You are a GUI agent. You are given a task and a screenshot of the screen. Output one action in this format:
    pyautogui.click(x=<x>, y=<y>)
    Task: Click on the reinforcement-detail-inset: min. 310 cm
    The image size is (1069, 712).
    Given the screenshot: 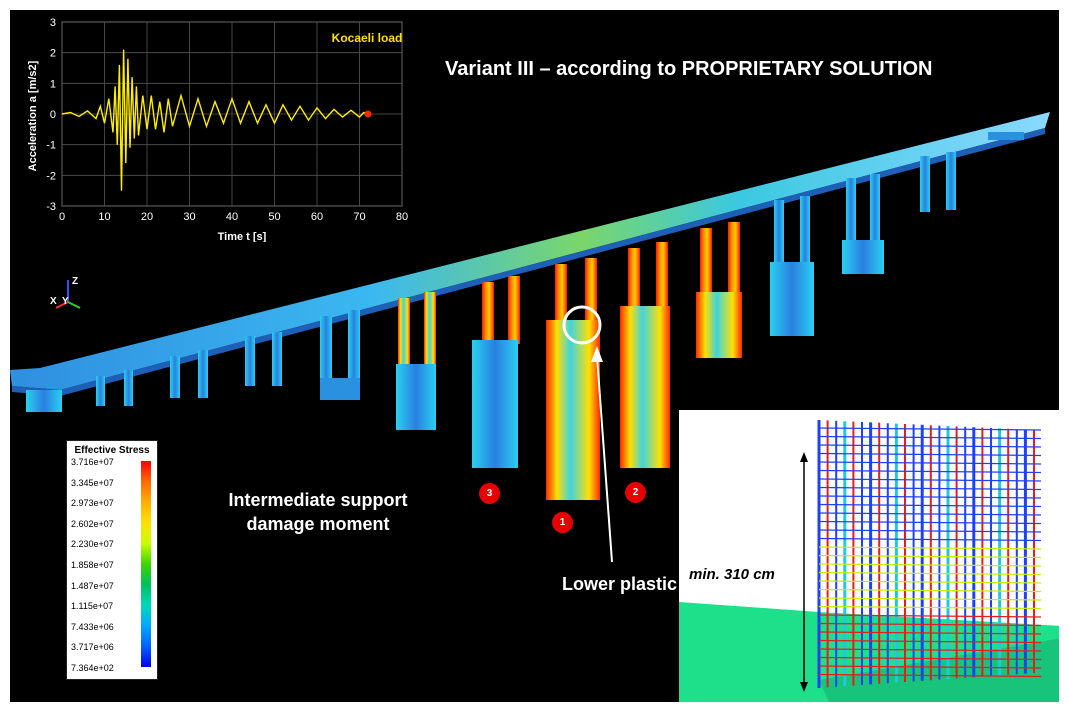 What is the action you would take?
    pyautogui.click(x=870, y=556)
    